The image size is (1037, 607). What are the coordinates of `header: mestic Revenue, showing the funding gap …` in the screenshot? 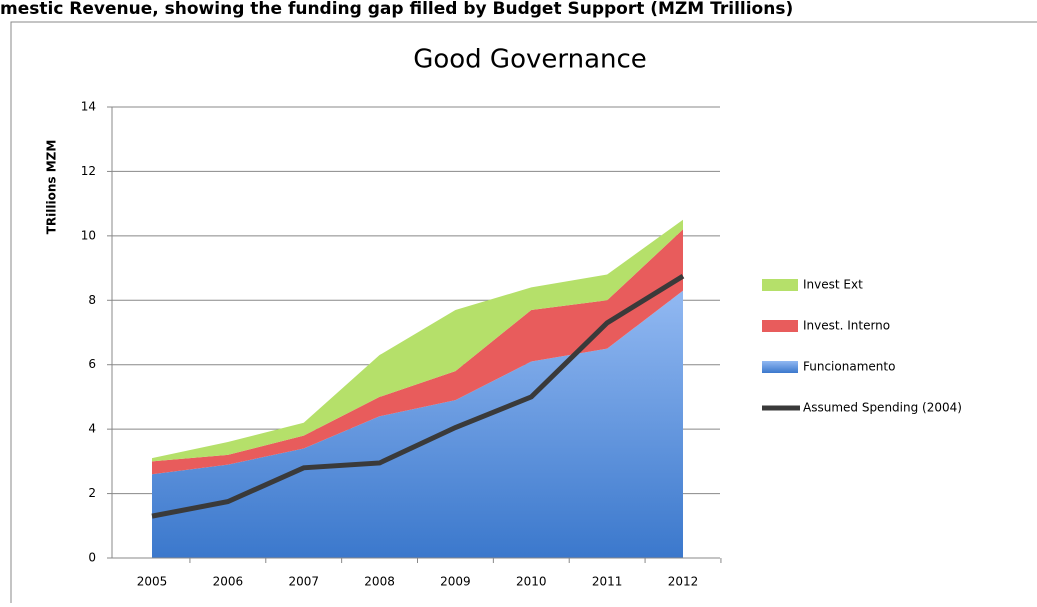 It's located at (396, 9).